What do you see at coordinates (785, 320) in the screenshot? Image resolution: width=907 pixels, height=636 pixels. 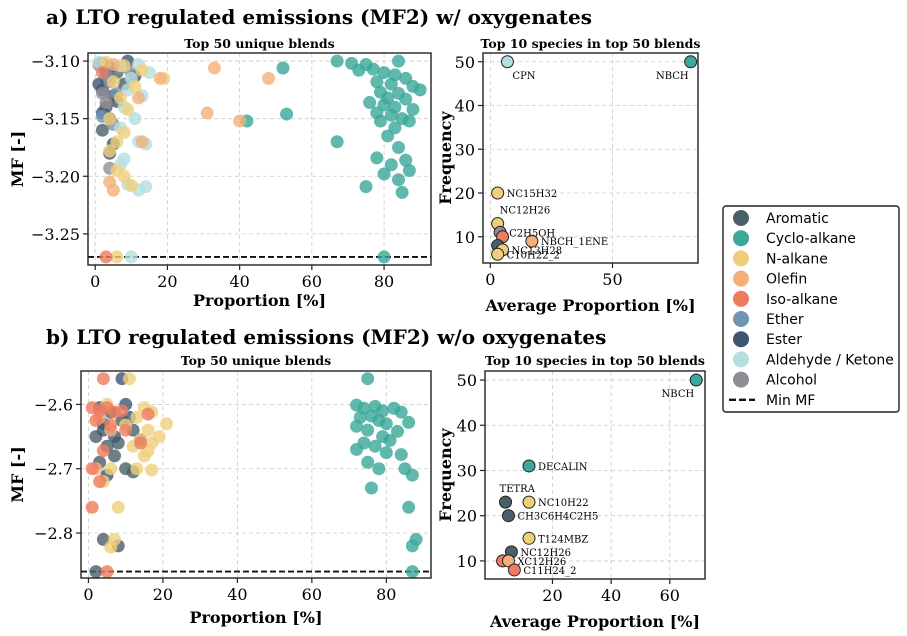 I see `legend-label: Ether` at bounding box center [785, 320].